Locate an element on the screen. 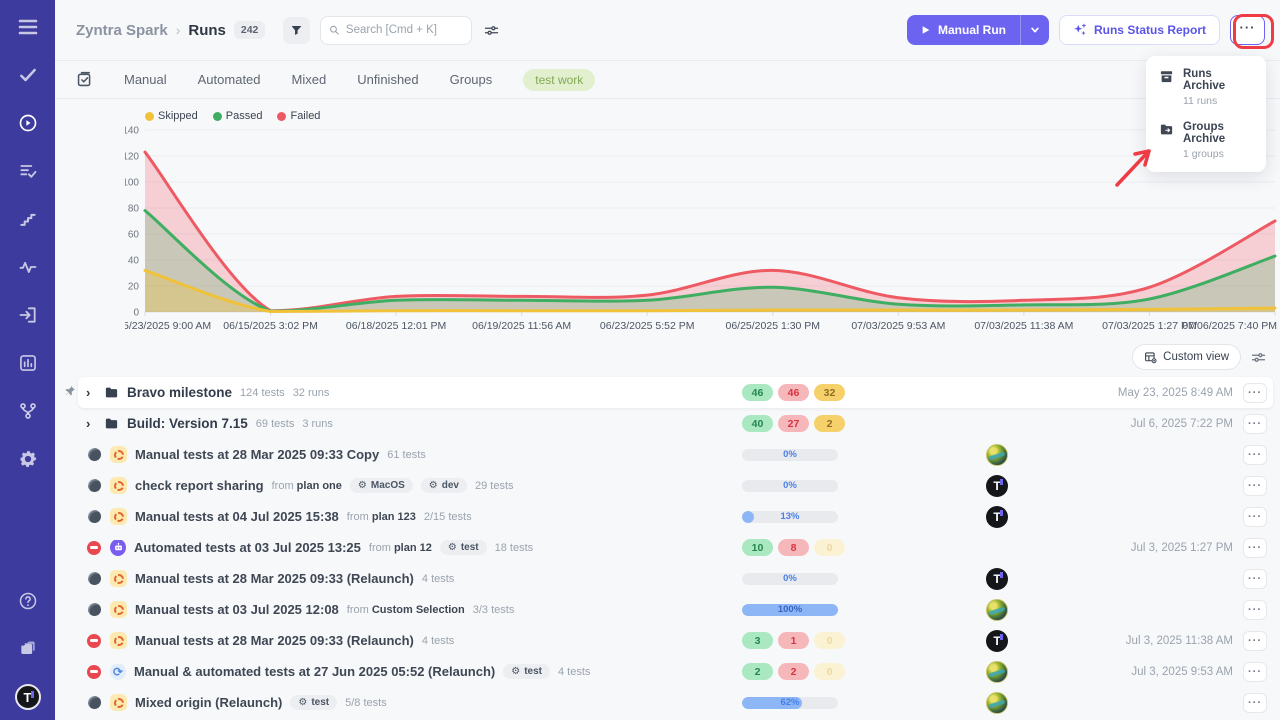 Image resolution: width=1280 pixels, height=720 pixels. env-badge: ⚙ MacOS is located at coordinates (381, 485).